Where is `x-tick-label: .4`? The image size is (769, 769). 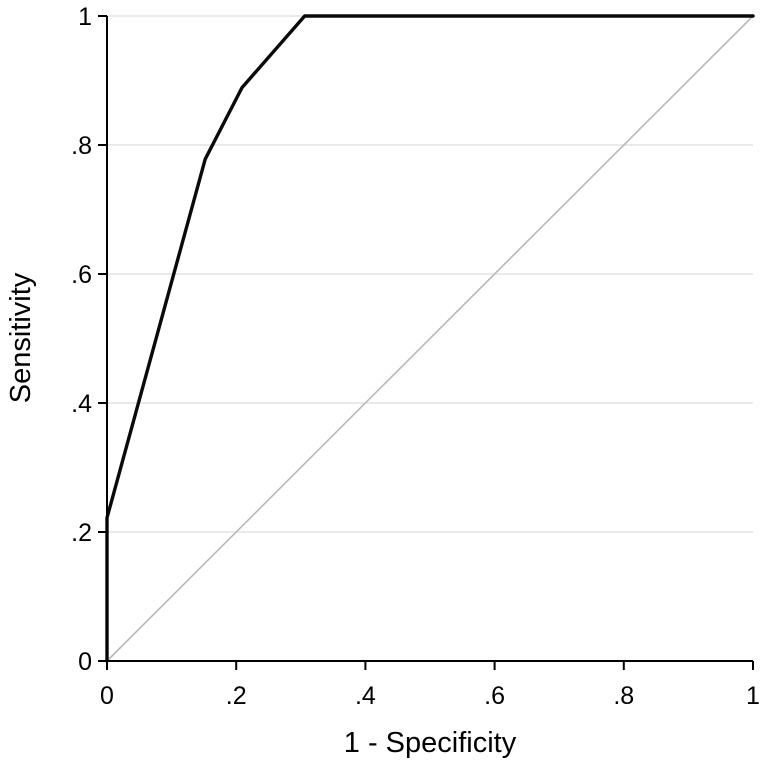
x-tick-label: .4 is located at coordinates (365, 696).